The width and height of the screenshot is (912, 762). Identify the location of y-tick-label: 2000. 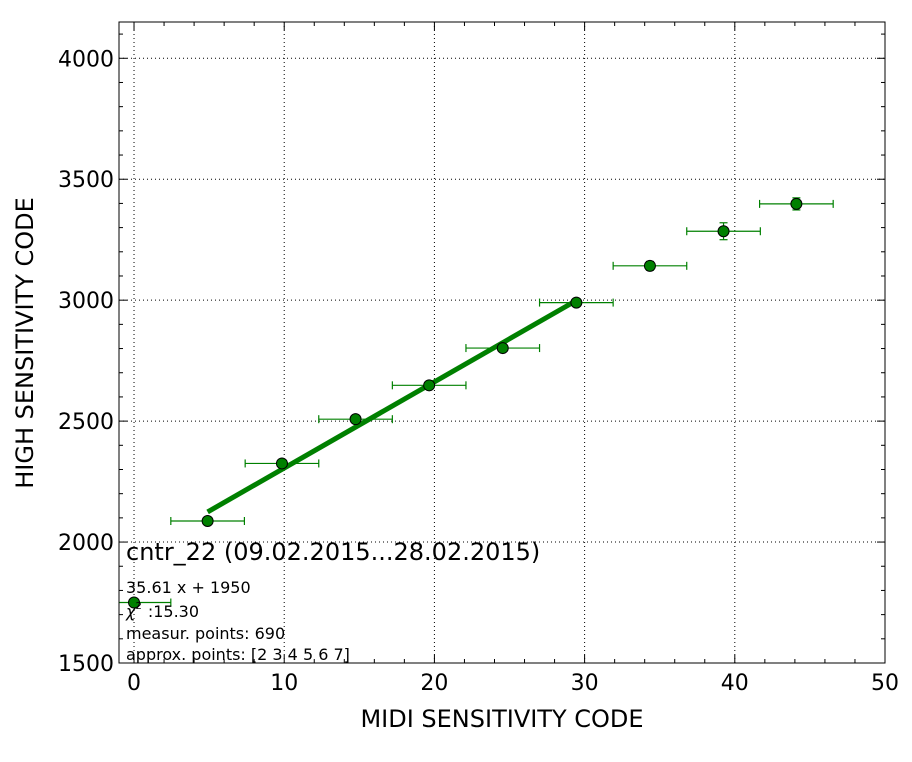
(86, 543).